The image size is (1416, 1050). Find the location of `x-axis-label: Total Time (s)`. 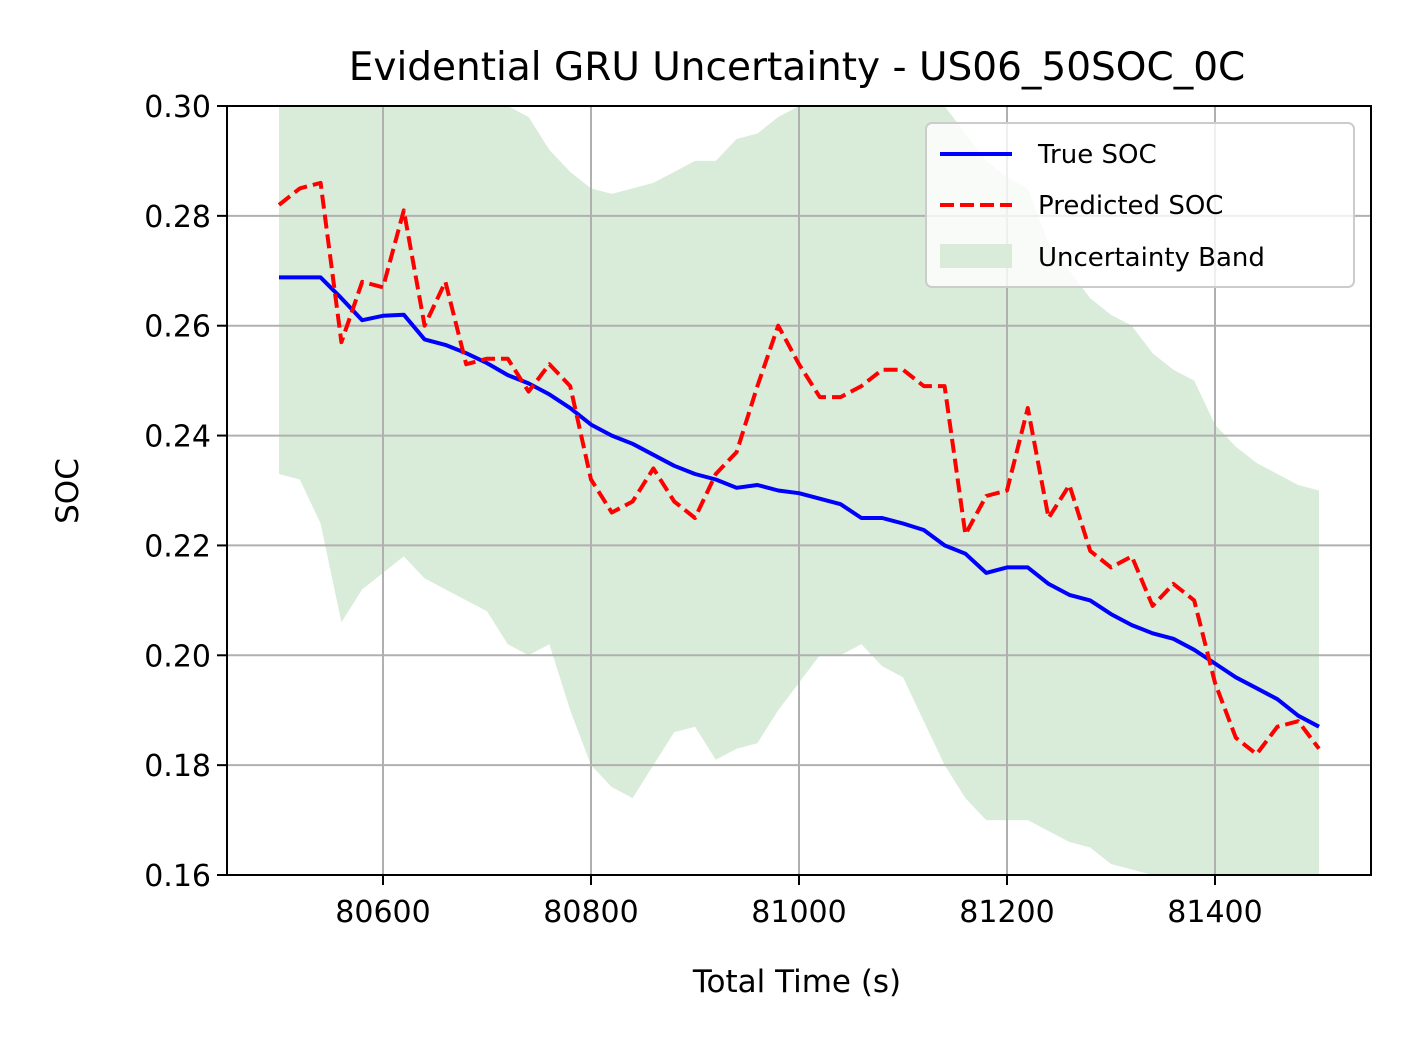

x-axis-label: Total Time (s) is located at coordinates (796, 982).